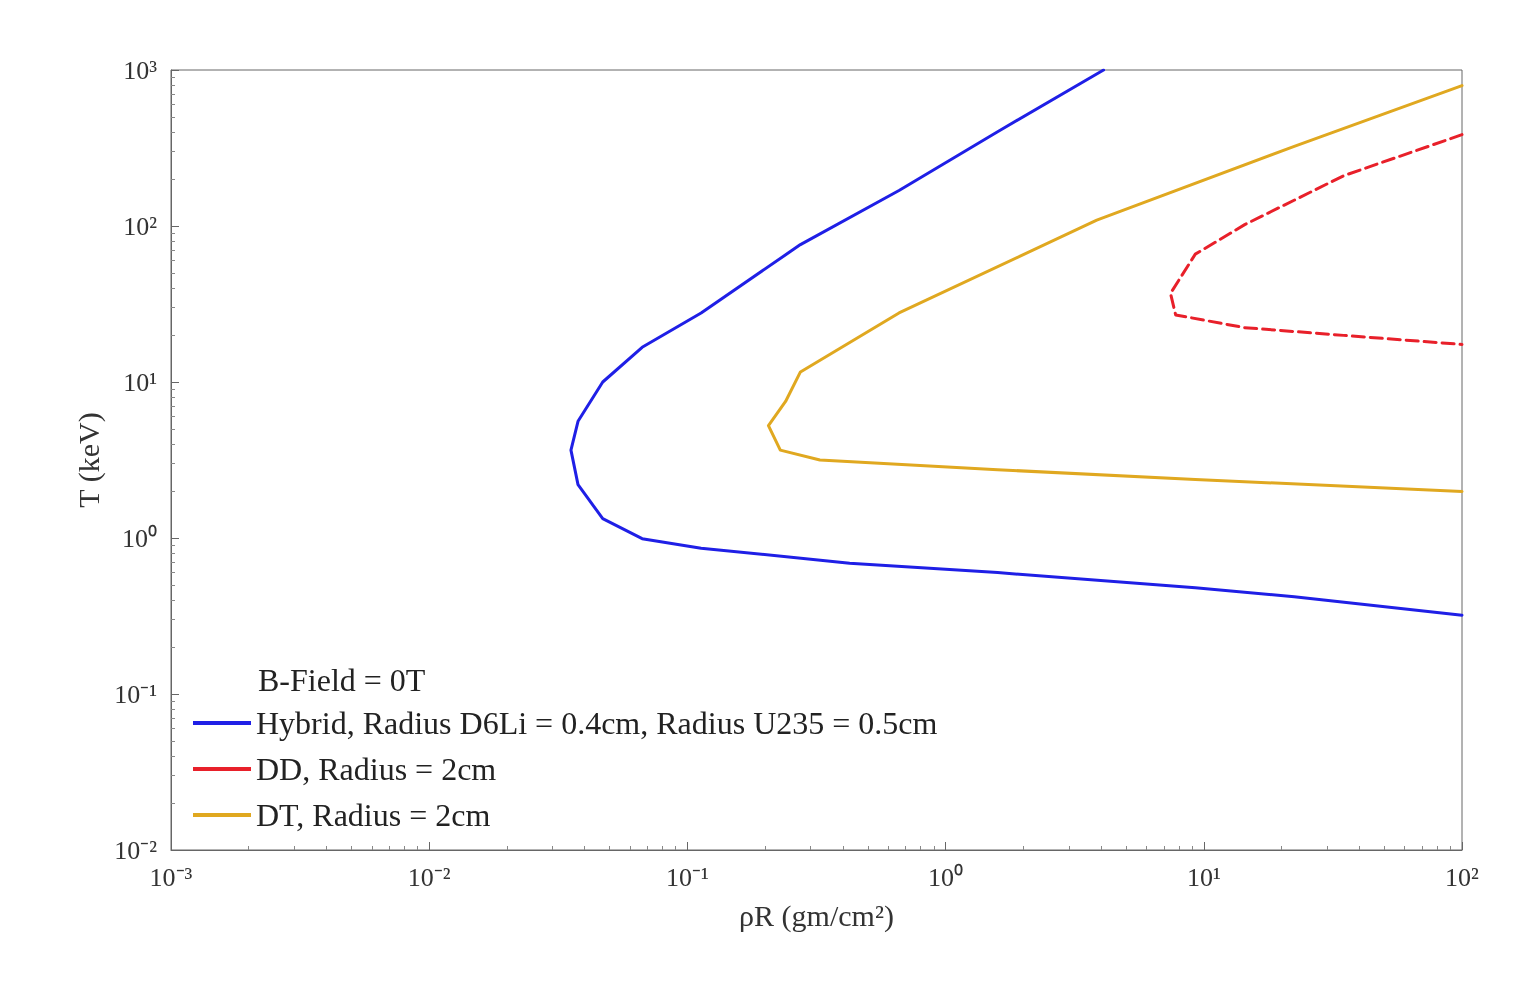 The height and width of the screenshot is (984, 1536). What do you see at coordinates (376, 769) in the screenshot?
I see `legend-label: DD, Radius = 2cm` at bounding box center [376, 769].